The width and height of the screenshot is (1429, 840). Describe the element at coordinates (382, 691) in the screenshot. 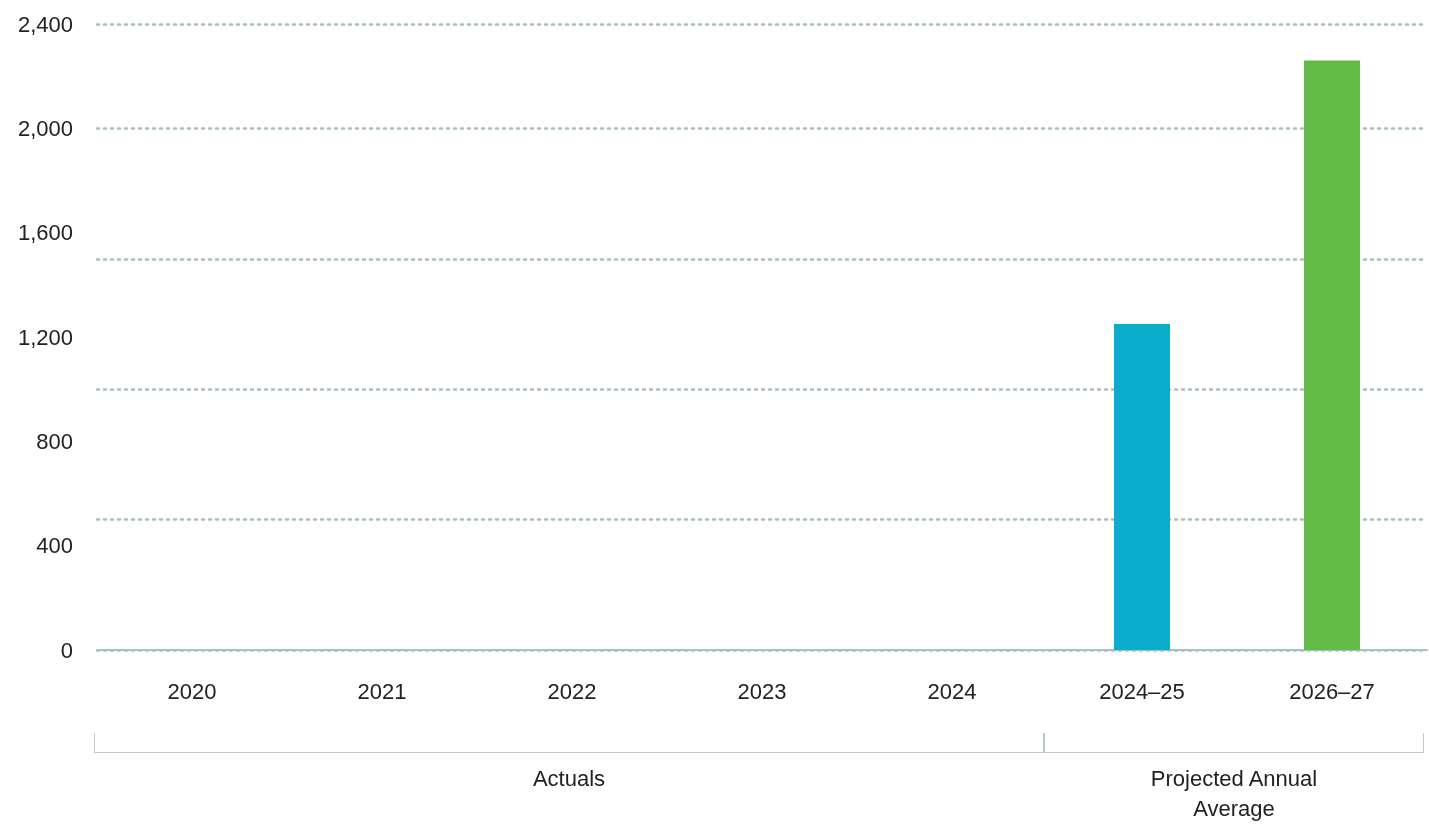

I see `x-tick-label: 2021` at that location.